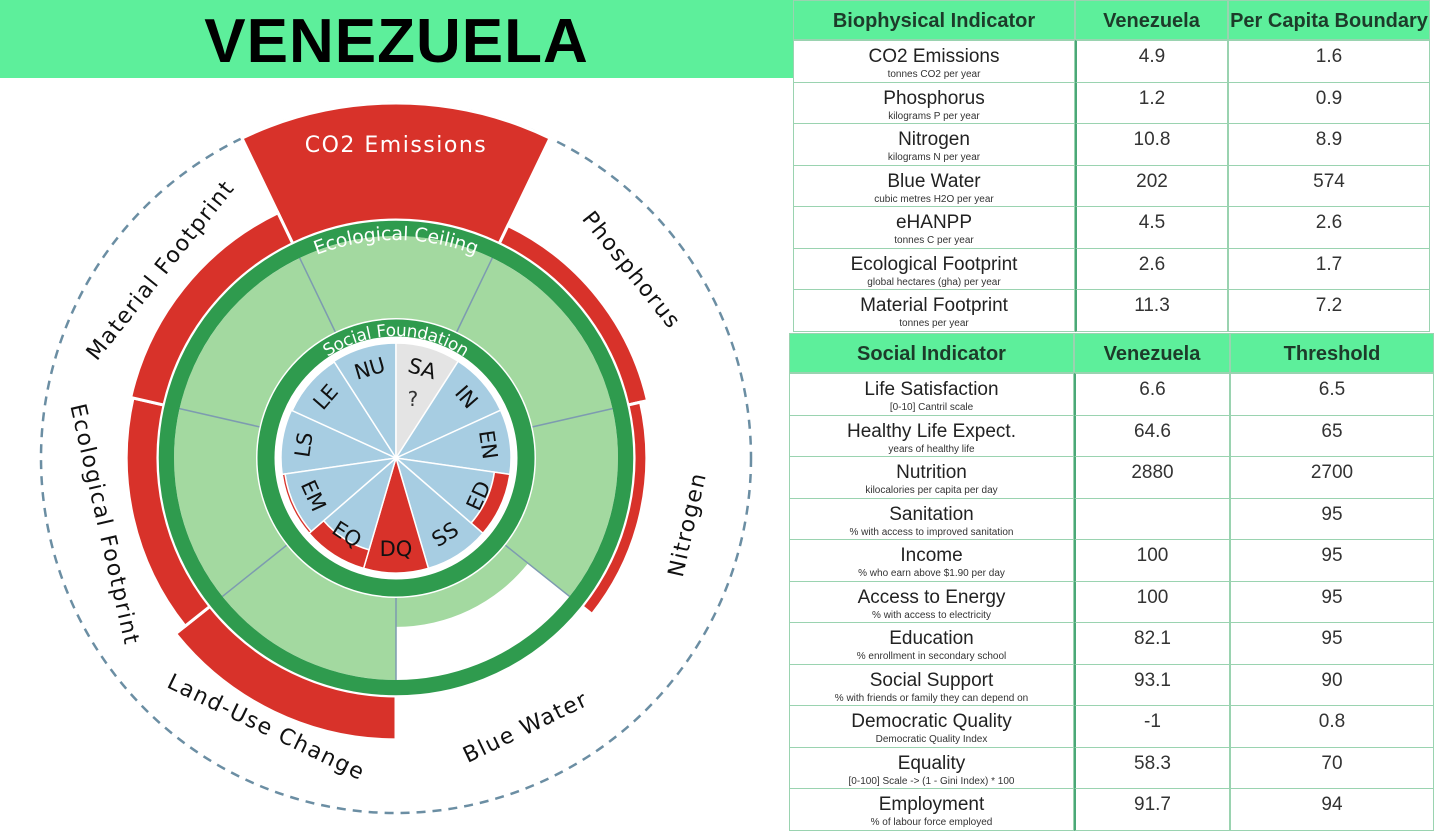 This screenshot has height=834, width=1440. Describe the element at coordinates (1332, 680) in the screenshot. I see `value: 90` at that location.